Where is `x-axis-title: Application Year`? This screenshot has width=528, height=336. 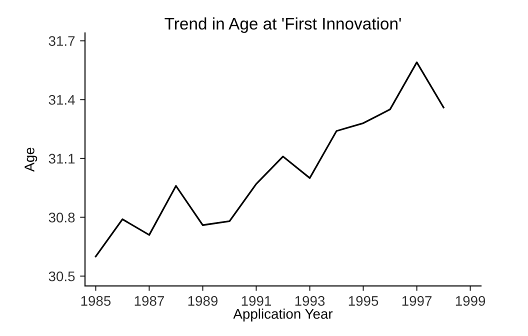 x-axis-title: Application Year is located at coordinates (283, 315).